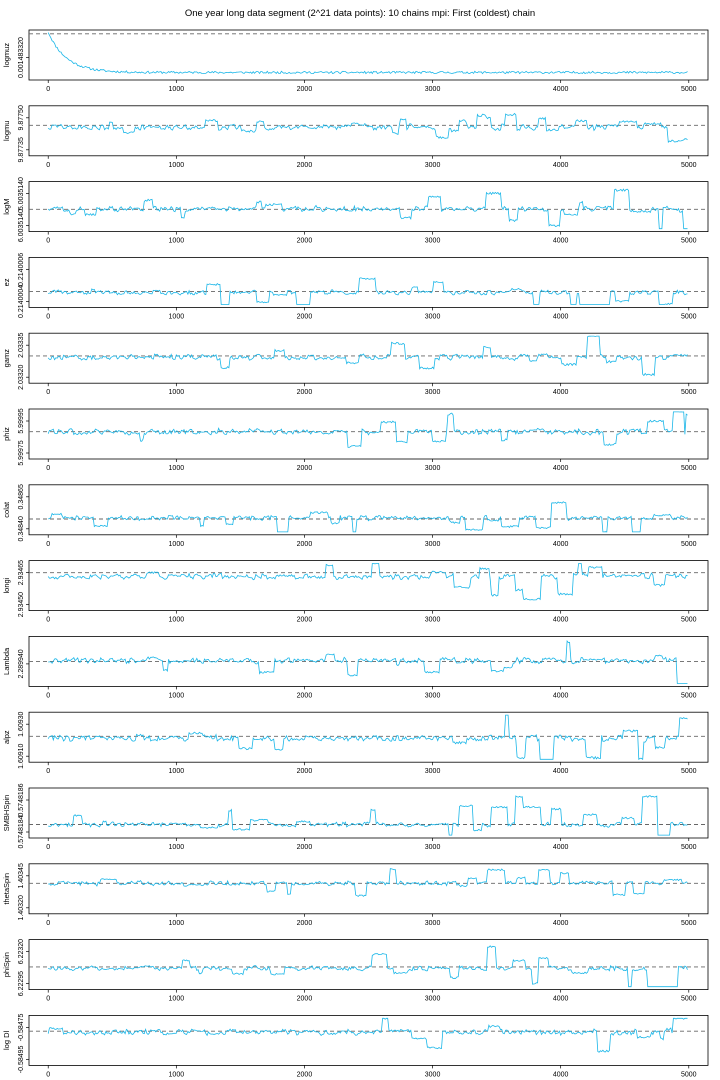 Image resolution: width=720 pixels, height=1080 pixels. I want to click on panel-logmu: 0 1000 2000 3000 4000 5000 9.87735 9.87750 logmu, so click(355, 137).